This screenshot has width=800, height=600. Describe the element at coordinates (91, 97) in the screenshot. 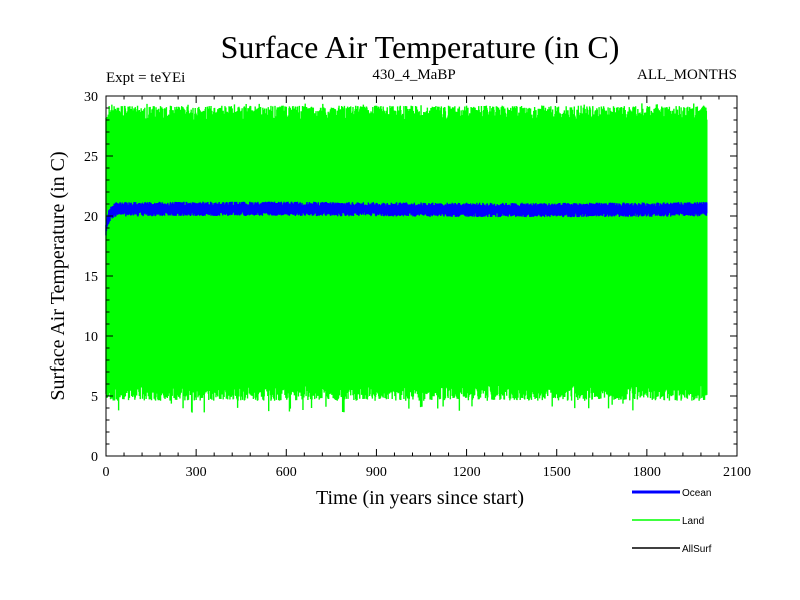

I see `y-tick-label: 30` at that location.